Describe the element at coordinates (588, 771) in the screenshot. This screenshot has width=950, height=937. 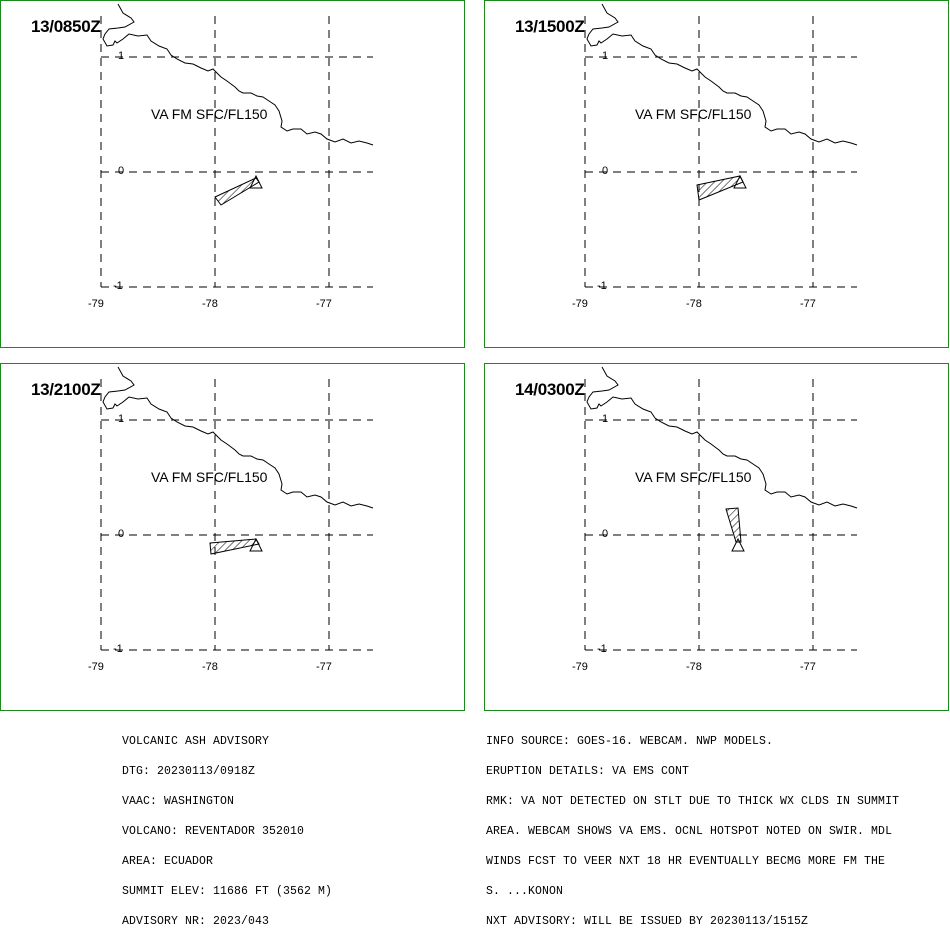
I see `advisory-line: ERUPTION DETAILS: VA EMS CONT` at that location.